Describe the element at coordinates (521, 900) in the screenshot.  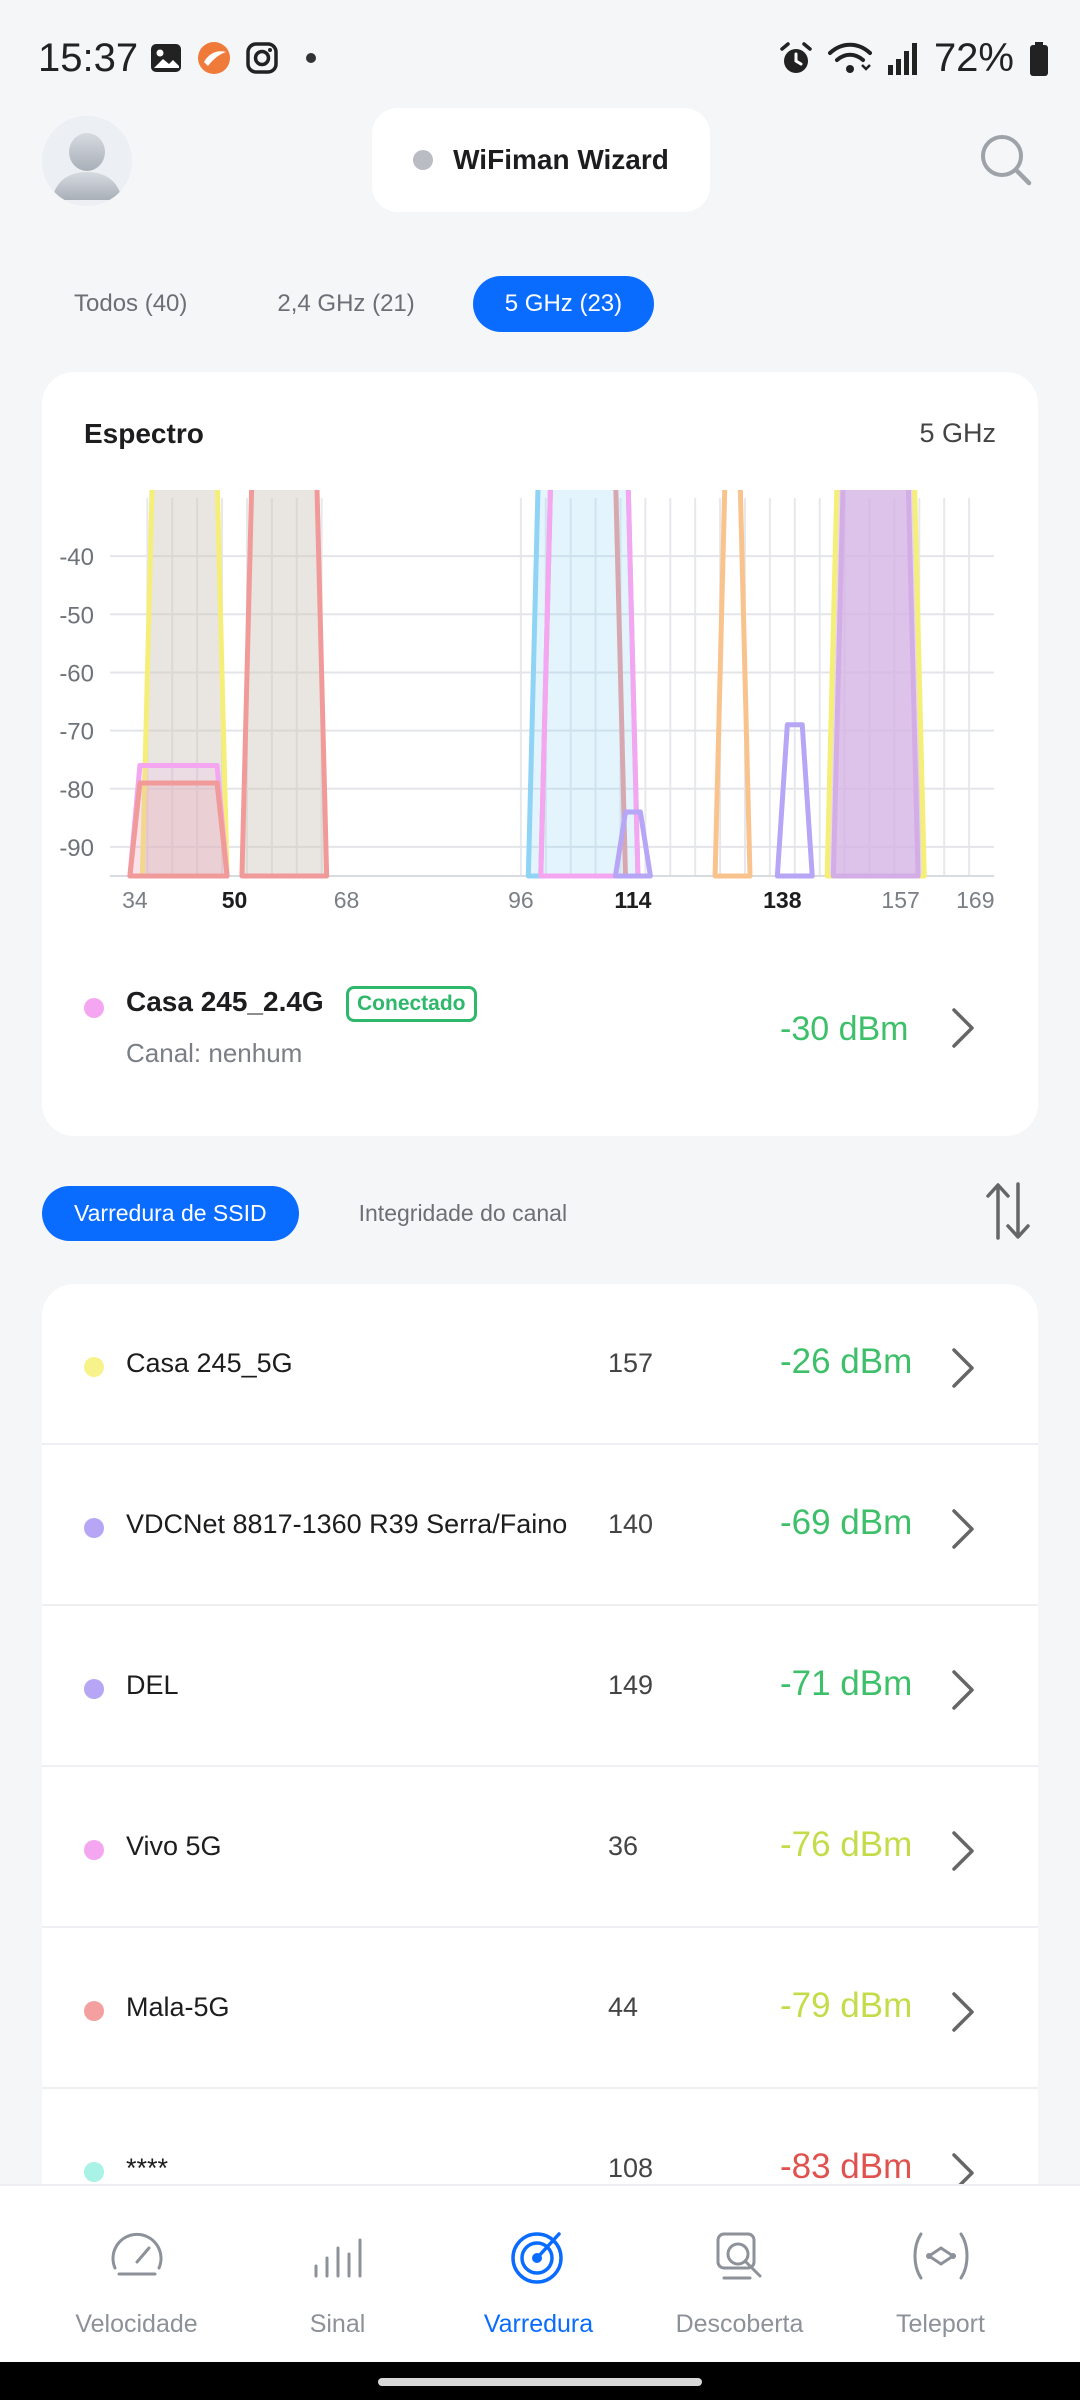
I see `x-tick-label: 96` at that location.